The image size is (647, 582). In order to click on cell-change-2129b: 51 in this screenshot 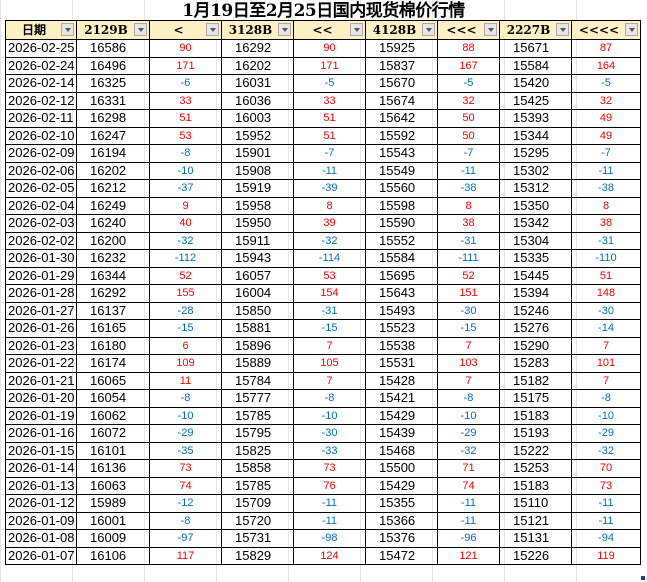, I will do `click(185, 118)`.